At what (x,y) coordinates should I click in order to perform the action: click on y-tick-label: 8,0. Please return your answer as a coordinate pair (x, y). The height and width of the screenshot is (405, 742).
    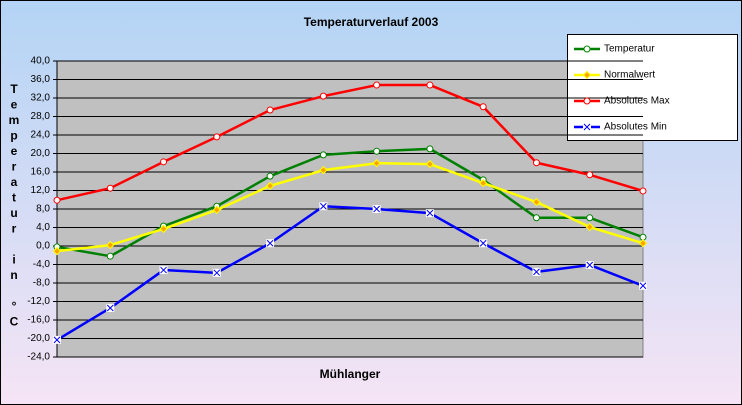
    Looking at the image, I should click on (43, 209).